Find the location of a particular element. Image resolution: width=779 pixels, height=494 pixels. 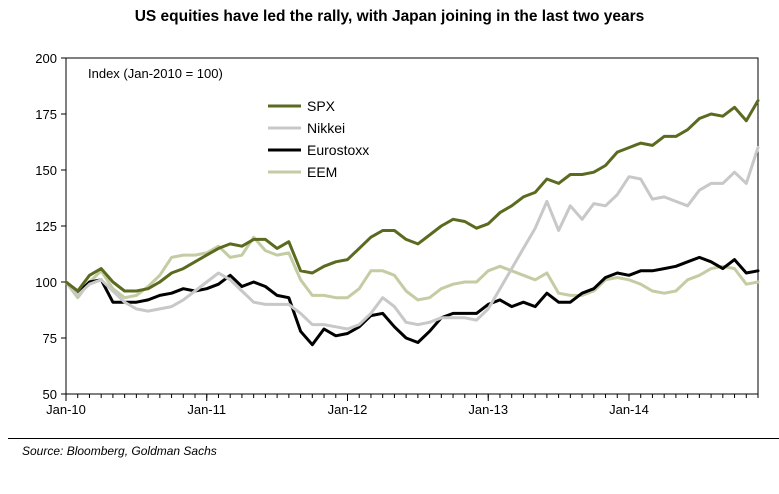

x-tick-label: Jan-11 is located at coordinates (206, 409).